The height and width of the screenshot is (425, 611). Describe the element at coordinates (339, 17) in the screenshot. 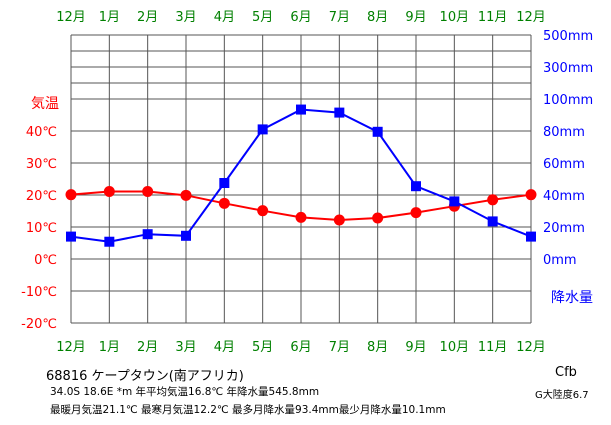

I see `x-tick-label-top: 7月` at that location.